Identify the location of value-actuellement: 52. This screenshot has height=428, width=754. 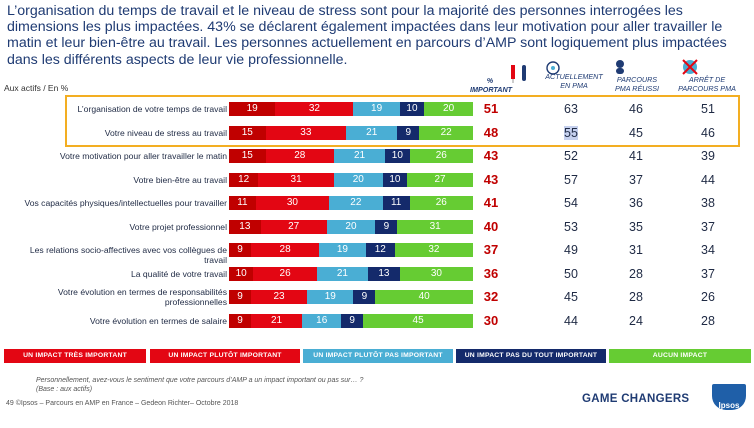
(571, 156).